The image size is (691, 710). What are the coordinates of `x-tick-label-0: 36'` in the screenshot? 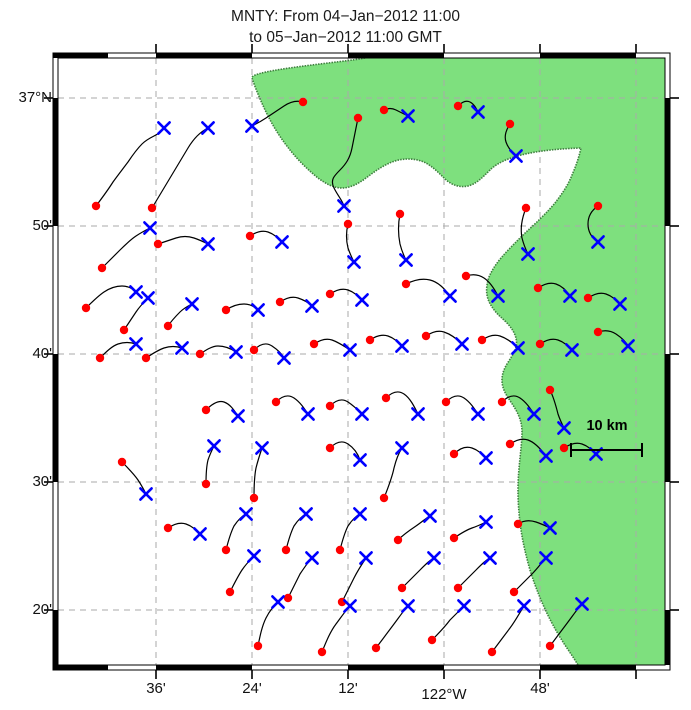 It's located at (156, 688).